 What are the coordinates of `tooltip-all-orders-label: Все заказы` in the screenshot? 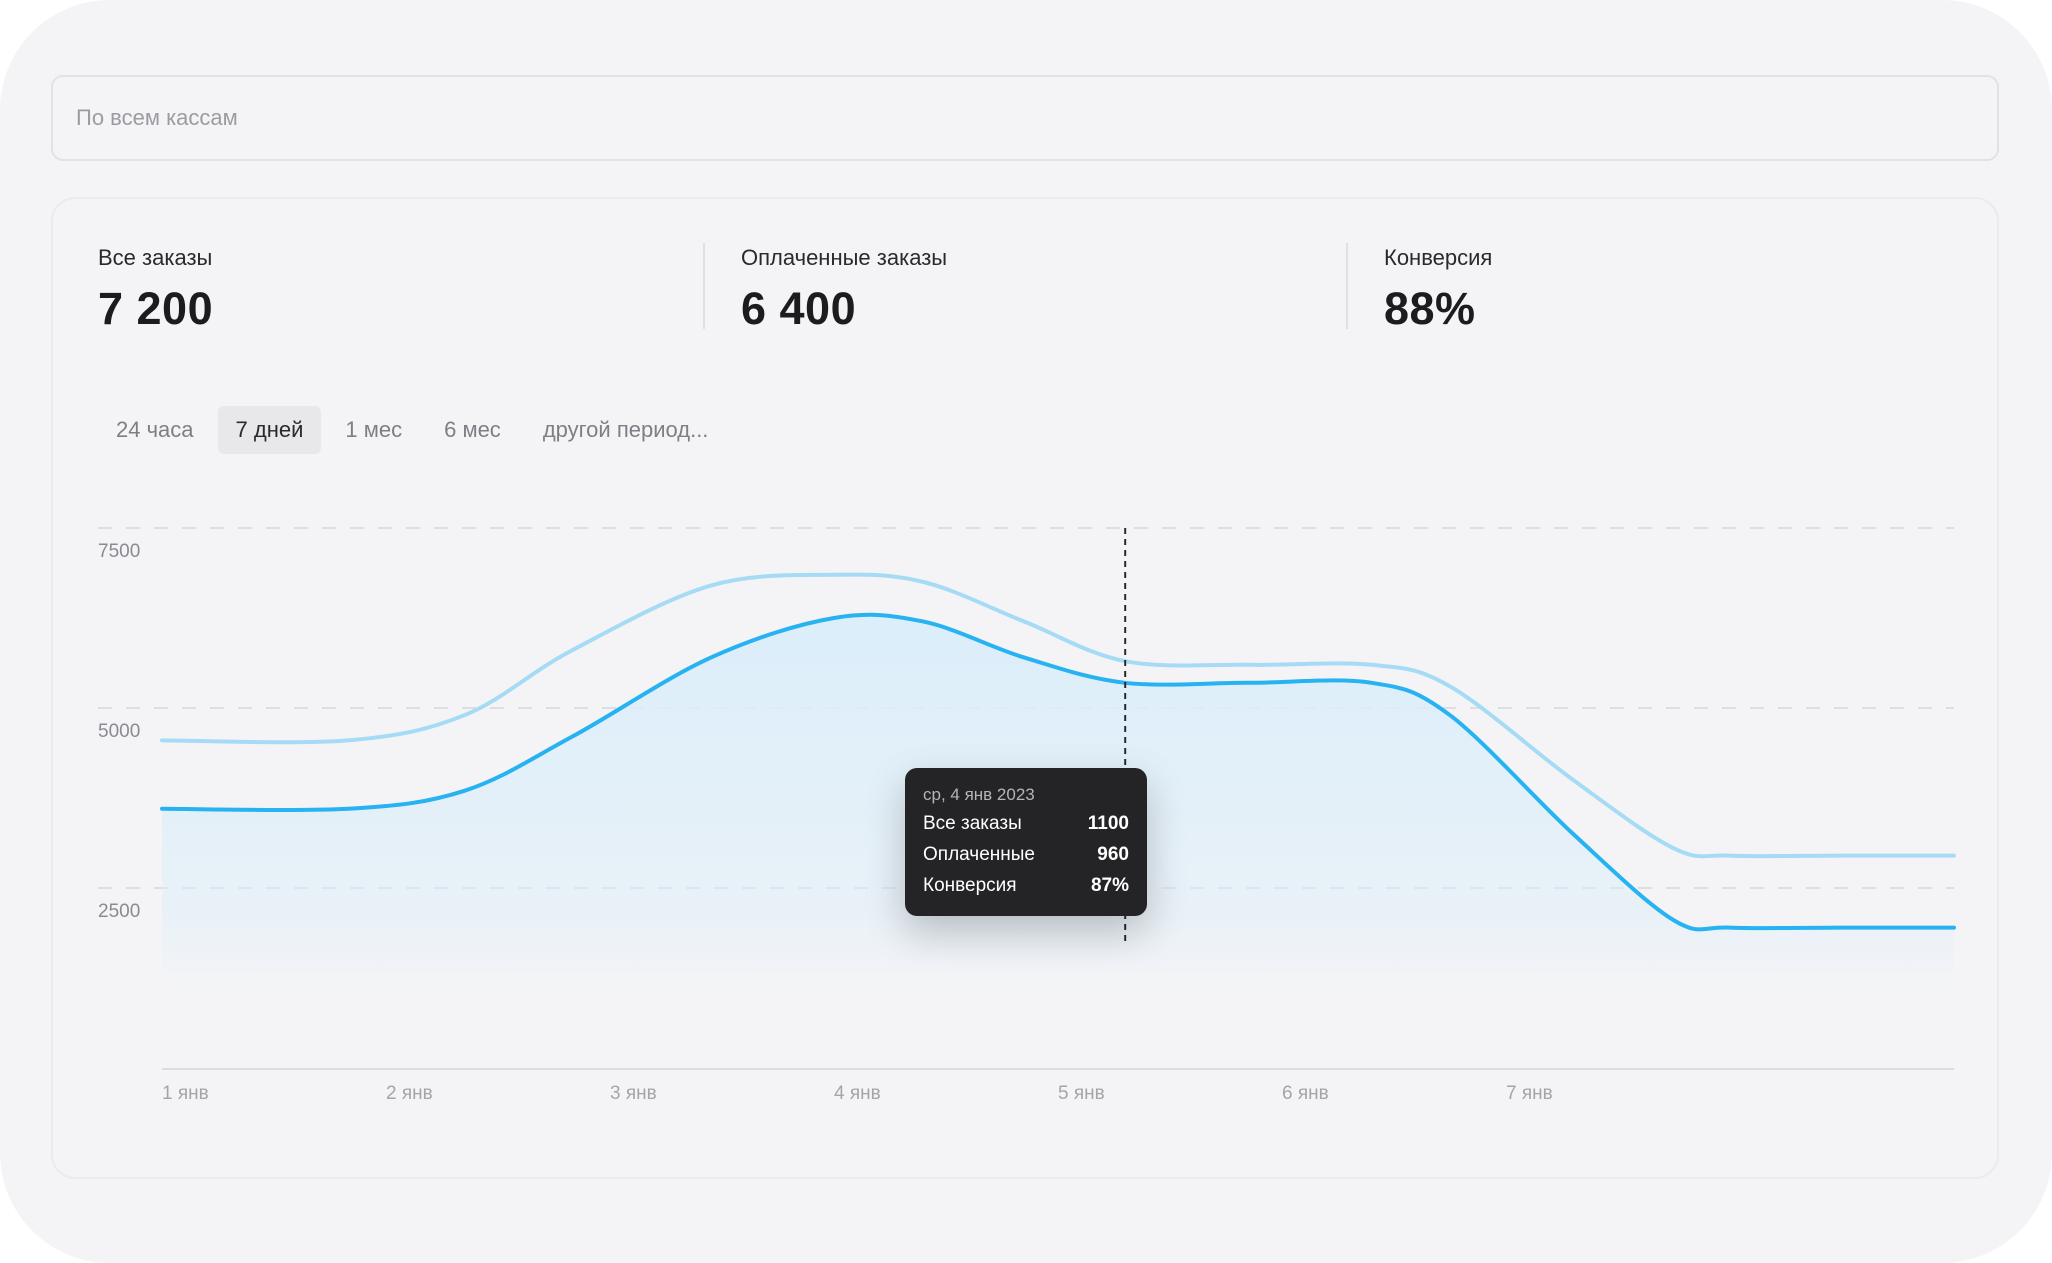 It's located at (972, 823).